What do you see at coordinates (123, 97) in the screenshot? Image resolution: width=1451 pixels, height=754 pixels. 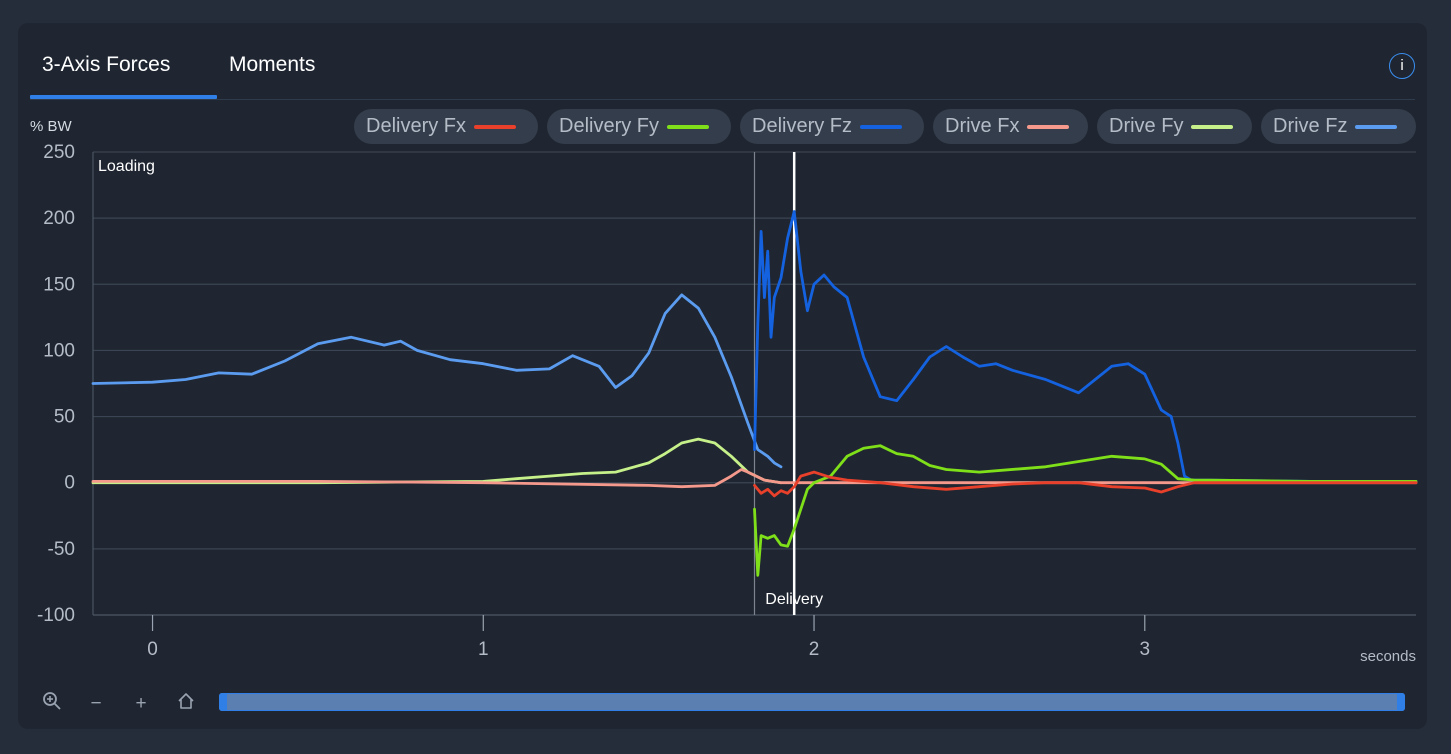 I see `active-tab-indicator` at bounding box center [123, 97].